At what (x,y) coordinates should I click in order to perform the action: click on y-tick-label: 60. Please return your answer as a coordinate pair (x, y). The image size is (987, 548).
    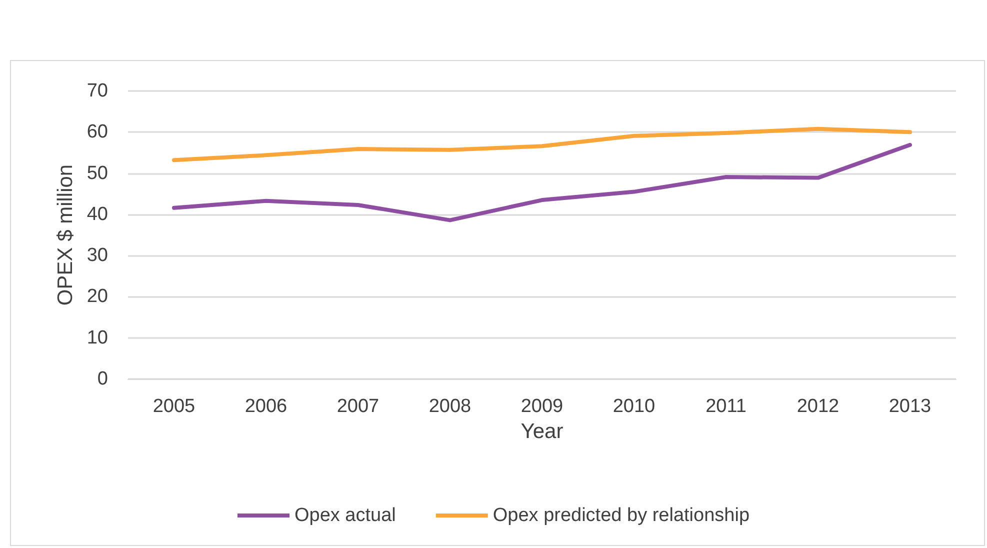
    Looking at the image, I should click on (97, 132).